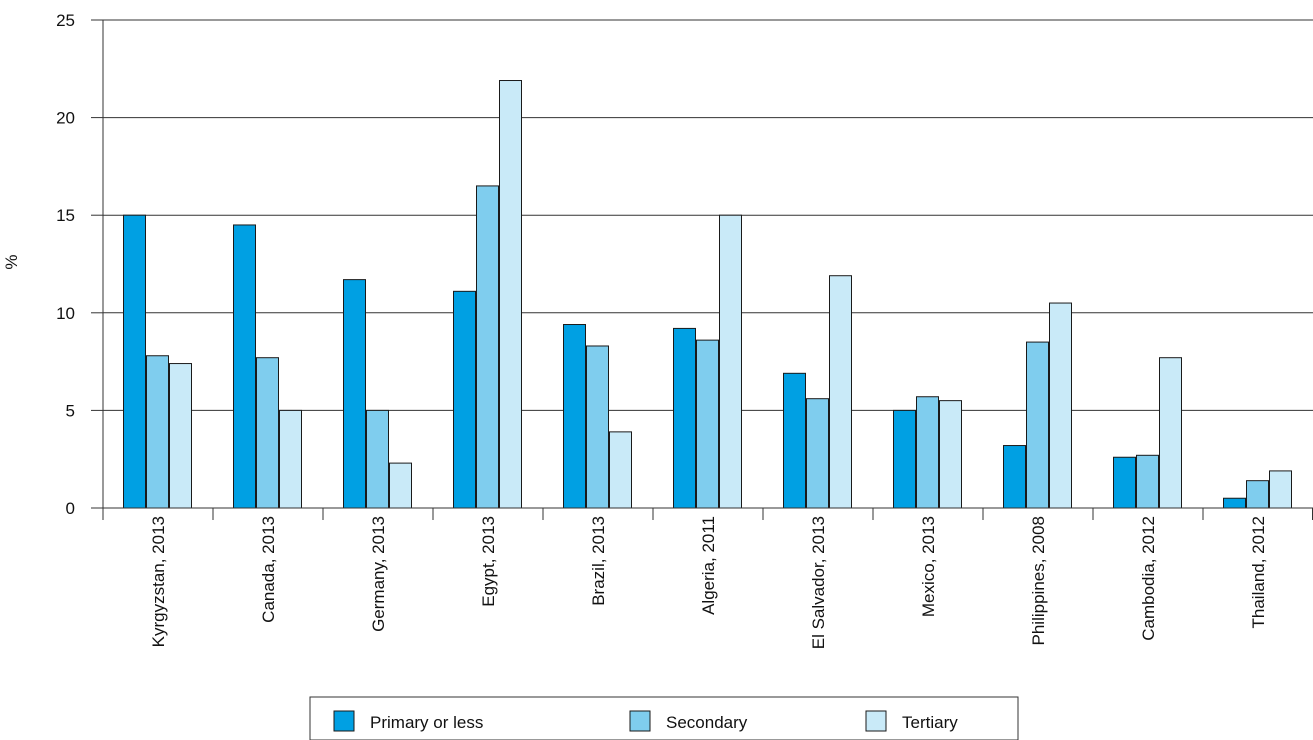 This screenshot has height=740, width=1313. Describe the element at coordinates (1148, 578) in the screenshot. I see `x-tick-label: Cambodia, 2012` at that location.